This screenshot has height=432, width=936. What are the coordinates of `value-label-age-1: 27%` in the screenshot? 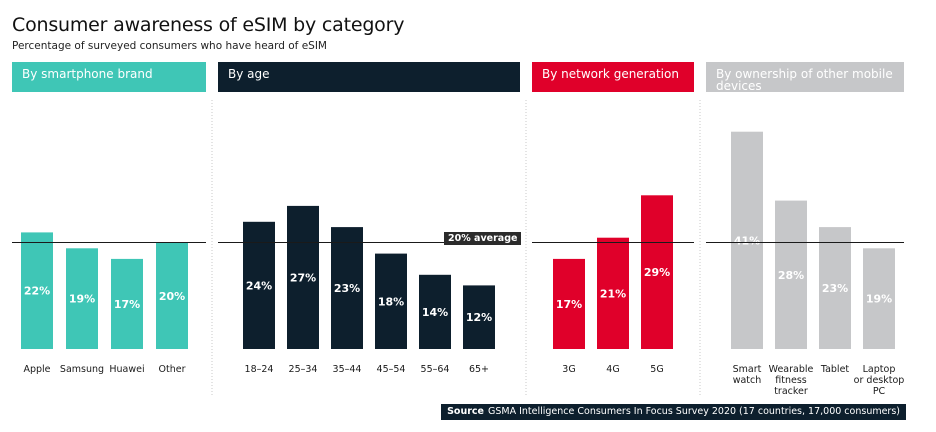 It's located at (303, 277).